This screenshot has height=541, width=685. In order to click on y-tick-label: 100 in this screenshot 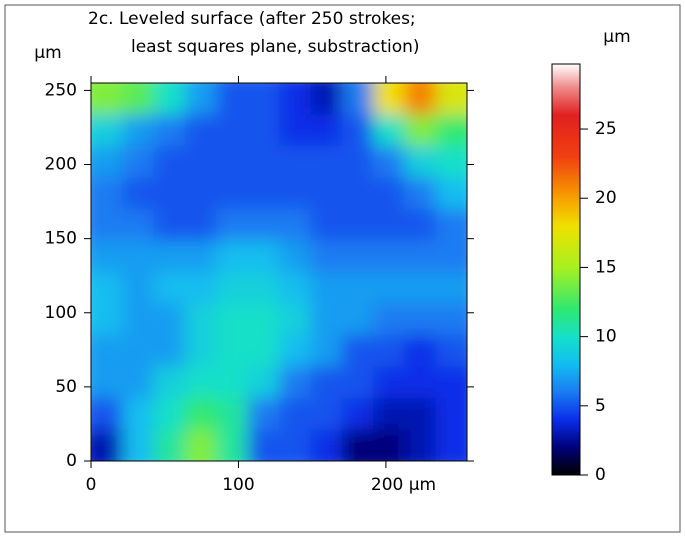, I will do `click(61, 313)`.